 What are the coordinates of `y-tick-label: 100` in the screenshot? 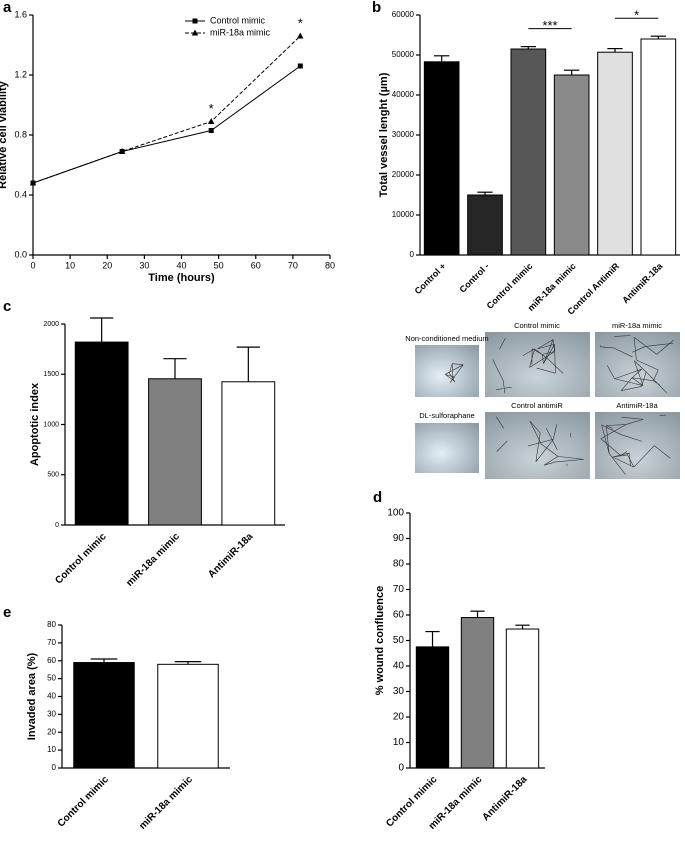 It's located at (395, 513).